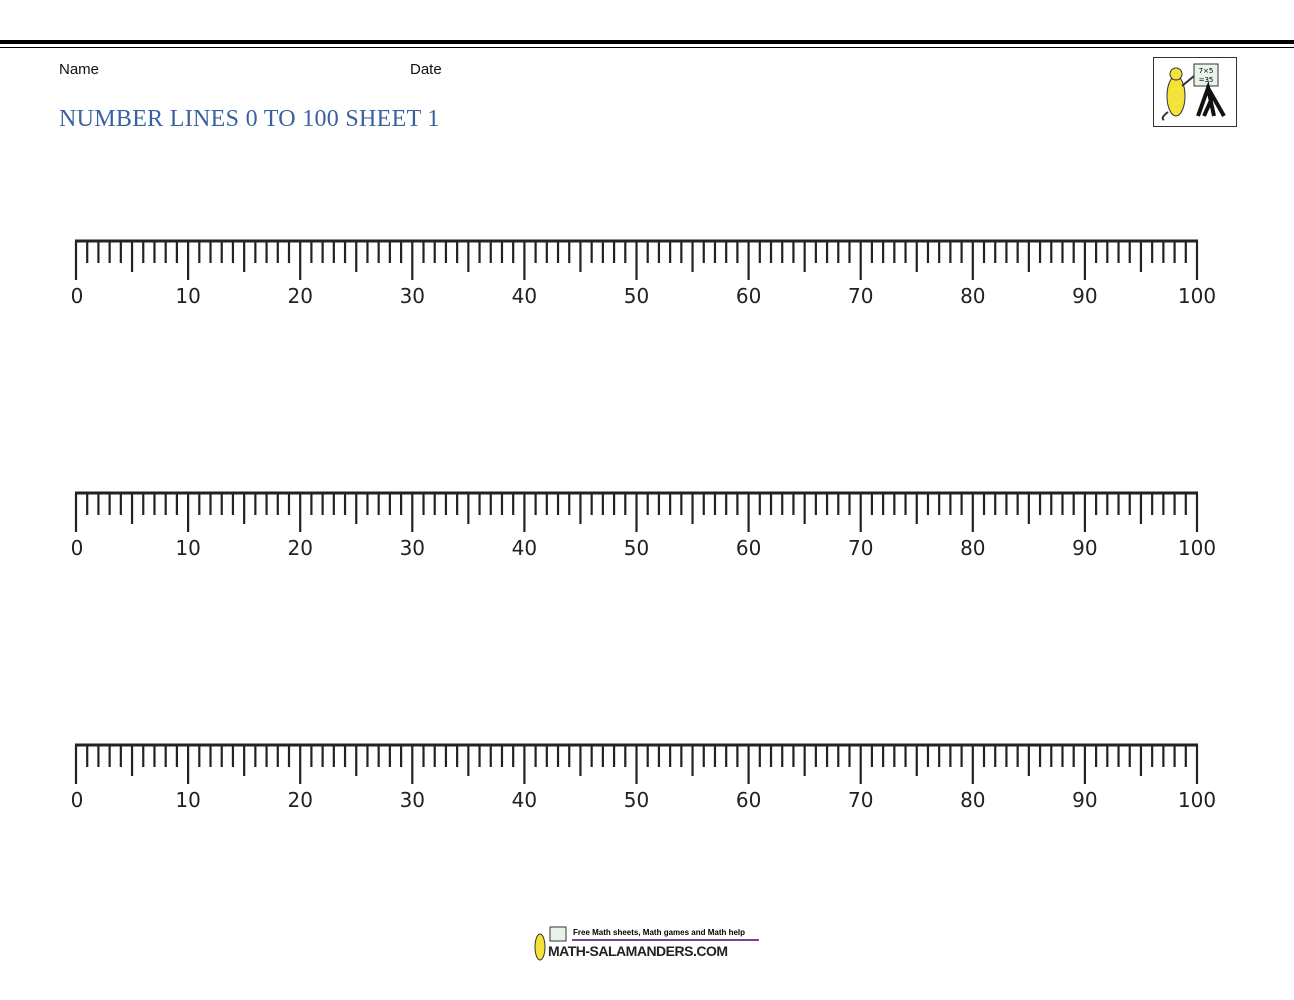 The width and height of the screenshot is (1294, 1000). What do you see at coordinates (1206, 80) in the screenshot?
I see `svg-text: =35` at bounding box center [1206, 80].